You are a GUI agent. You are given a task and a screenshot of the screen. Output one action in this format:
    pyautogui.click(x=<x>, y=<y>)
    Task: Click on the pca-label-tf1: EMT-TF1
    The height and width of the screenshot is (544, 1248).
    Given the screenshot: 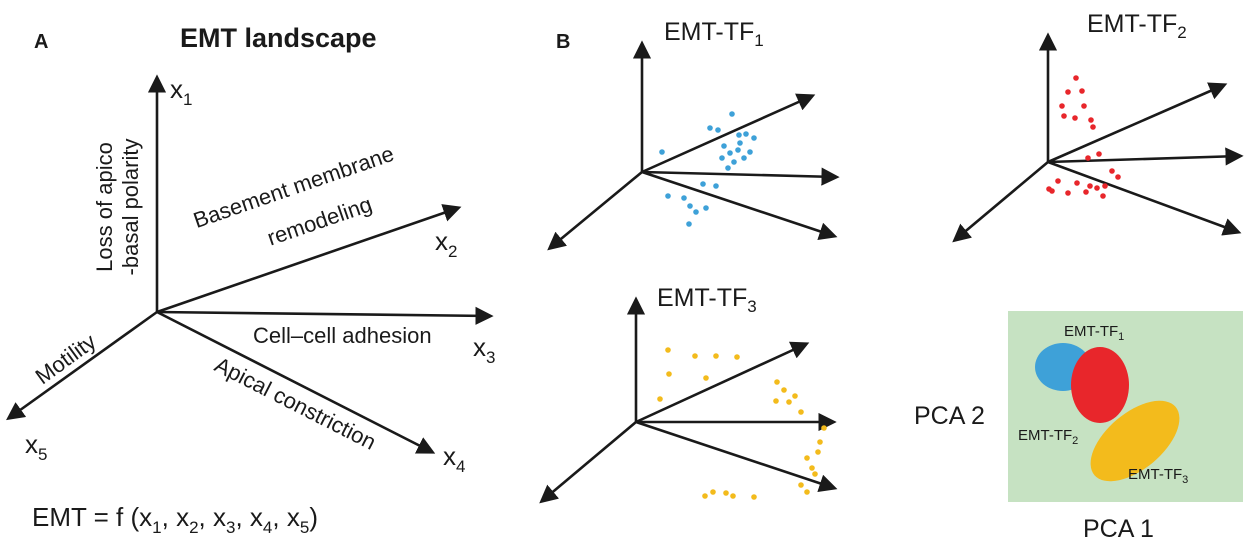 What is the action you would take?
    pyautogui.click(x=1094, y=333)
    